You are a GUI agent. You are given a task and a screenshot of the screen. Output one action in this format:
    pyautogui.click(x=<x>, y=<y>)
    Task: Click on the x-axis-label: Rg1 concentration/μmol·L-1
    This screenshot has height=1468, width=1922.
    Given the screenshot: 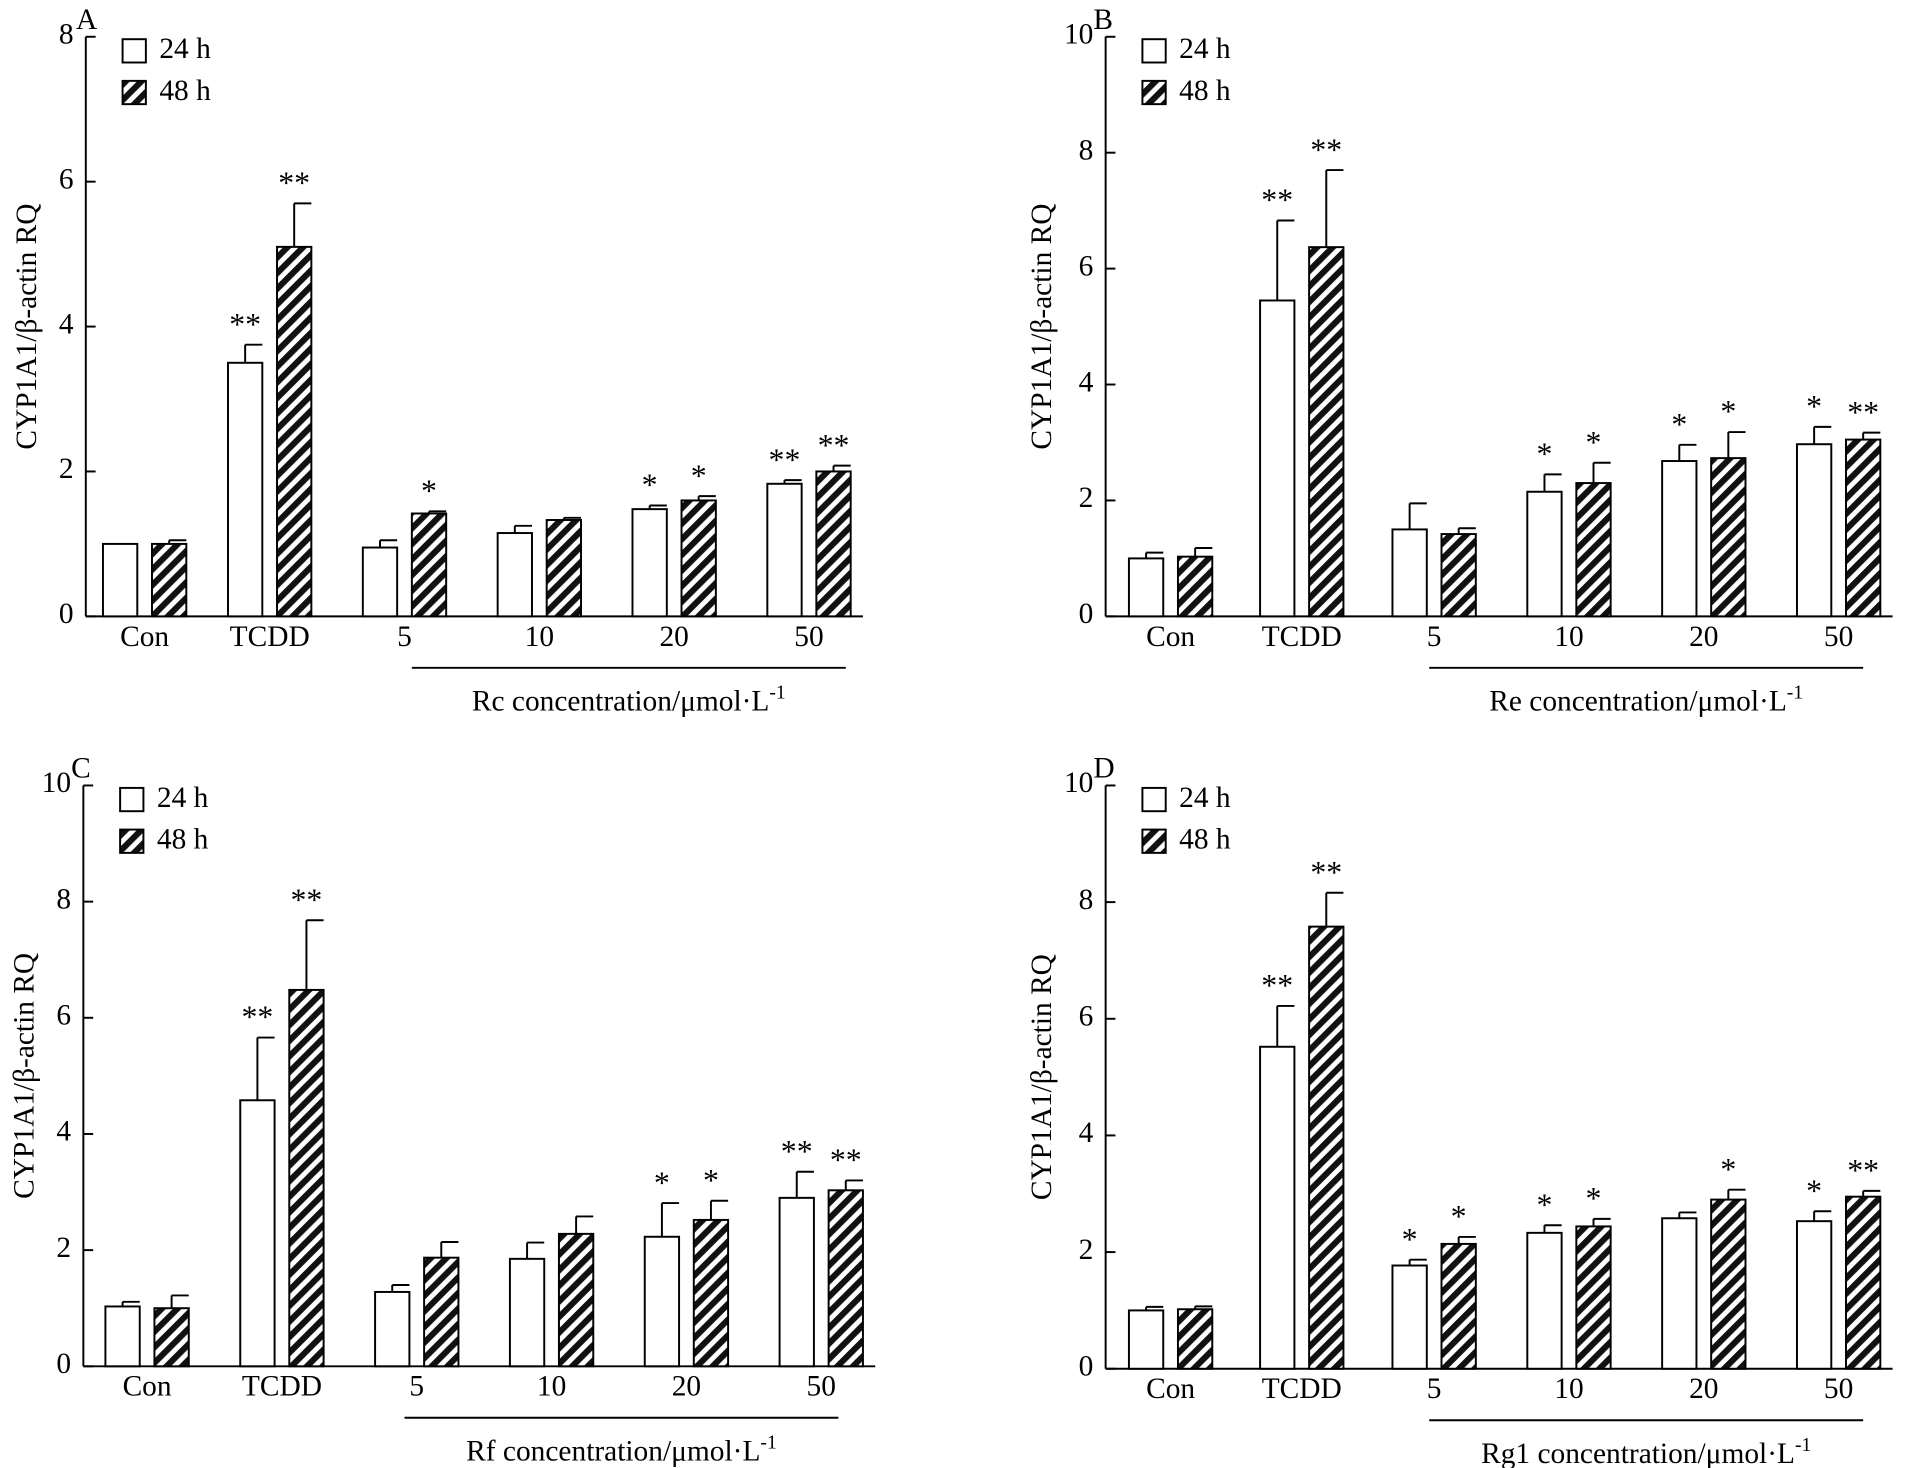 What is the action you would take?
    pyautogui.click(x=1646, y=1451)
    